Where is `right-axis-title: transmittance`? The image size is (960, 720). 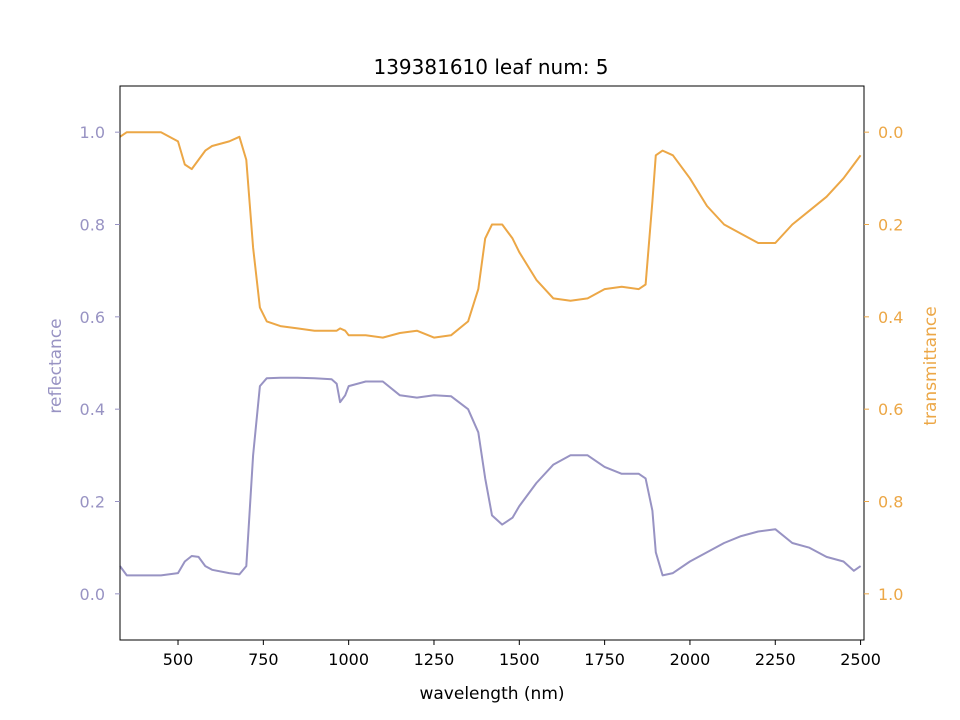 right-axis-title: transmittance is located at coordinates (931, 365).